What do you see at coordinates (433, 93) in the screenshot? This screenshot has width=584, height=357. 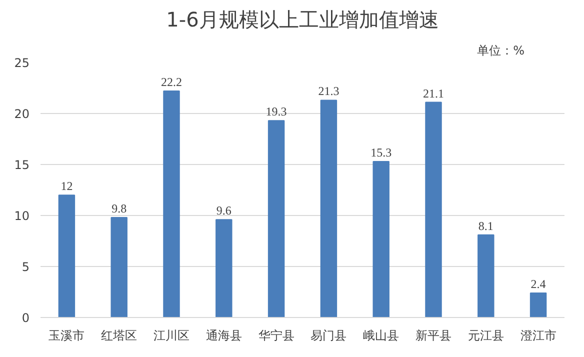 I see `data-label: 21.1` at bounding box center [433, 93].